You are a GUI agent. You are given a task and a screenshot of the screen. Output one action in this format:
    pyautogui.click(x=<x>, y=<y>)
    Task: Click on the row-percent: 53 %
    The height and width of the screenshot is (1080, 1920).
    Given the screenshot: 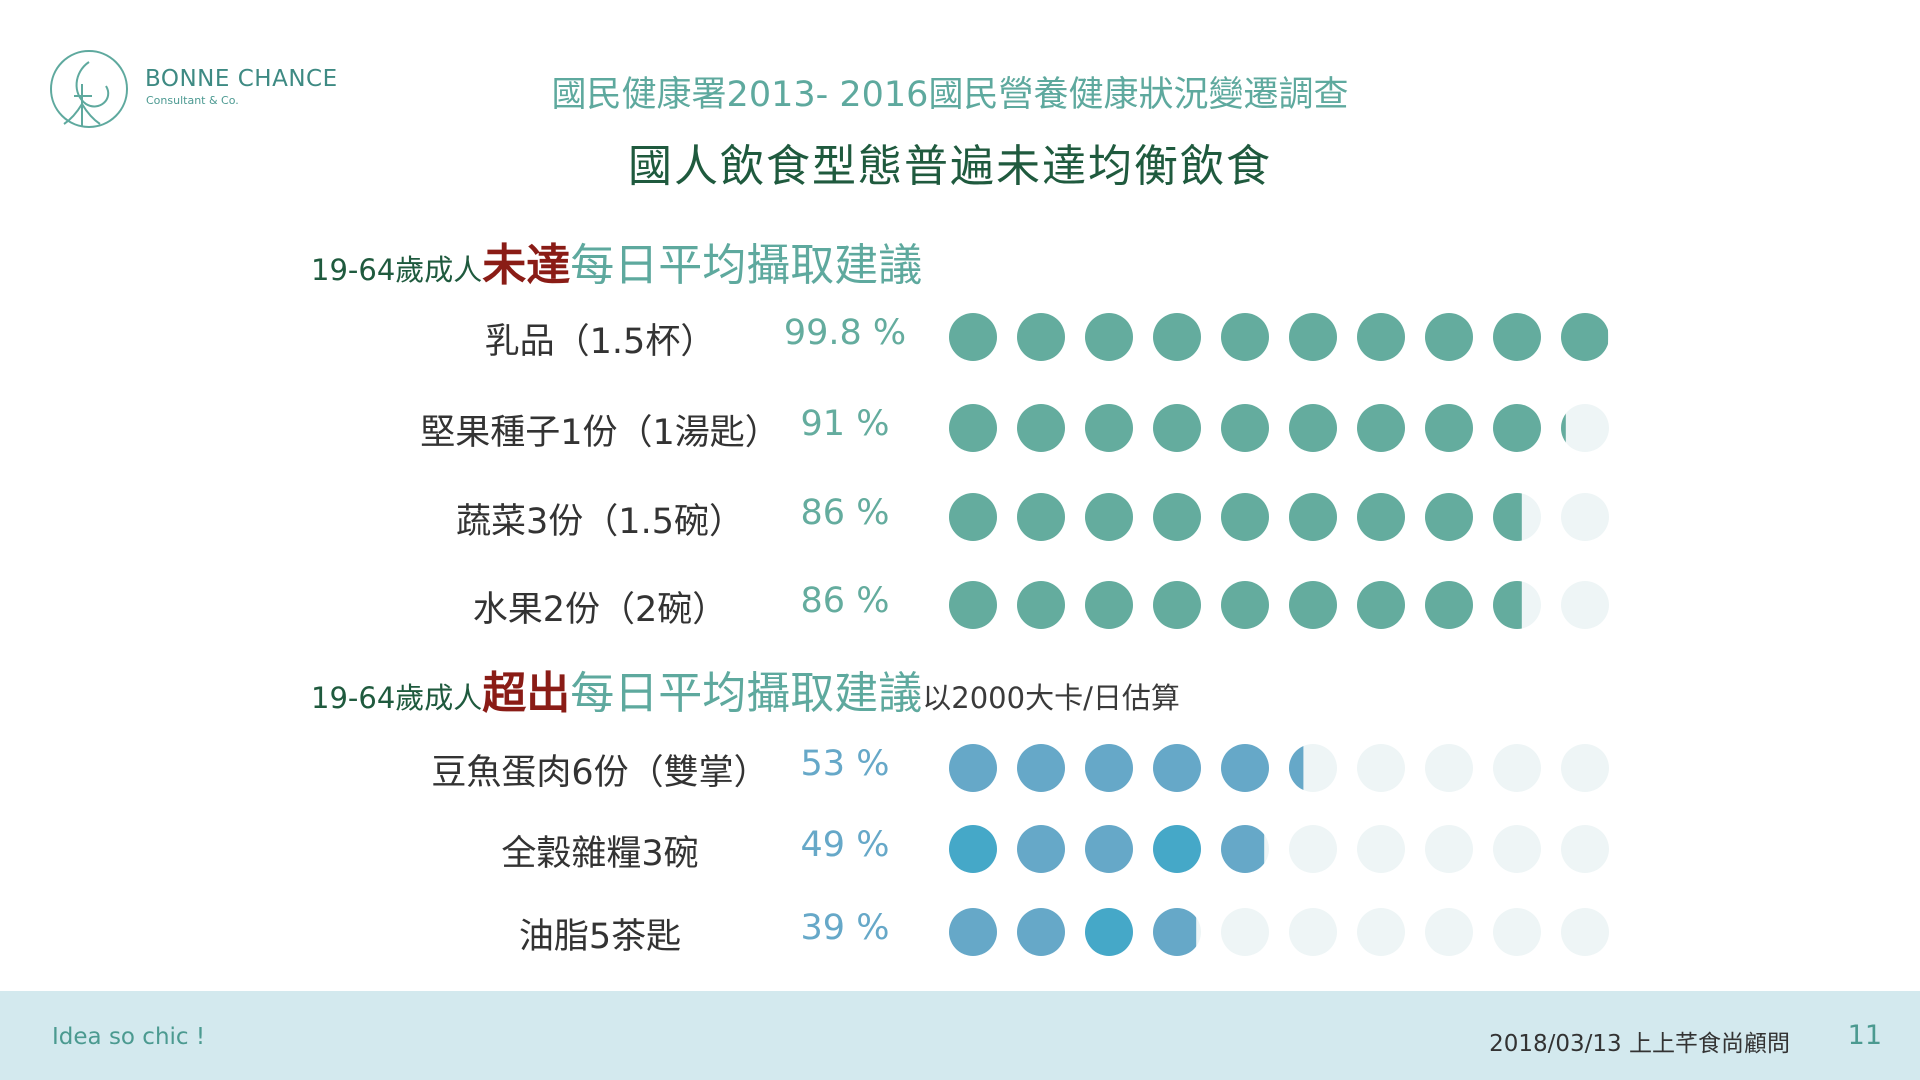 What is the action you would take?
    pyautogui.click(x=845, y=764)
    